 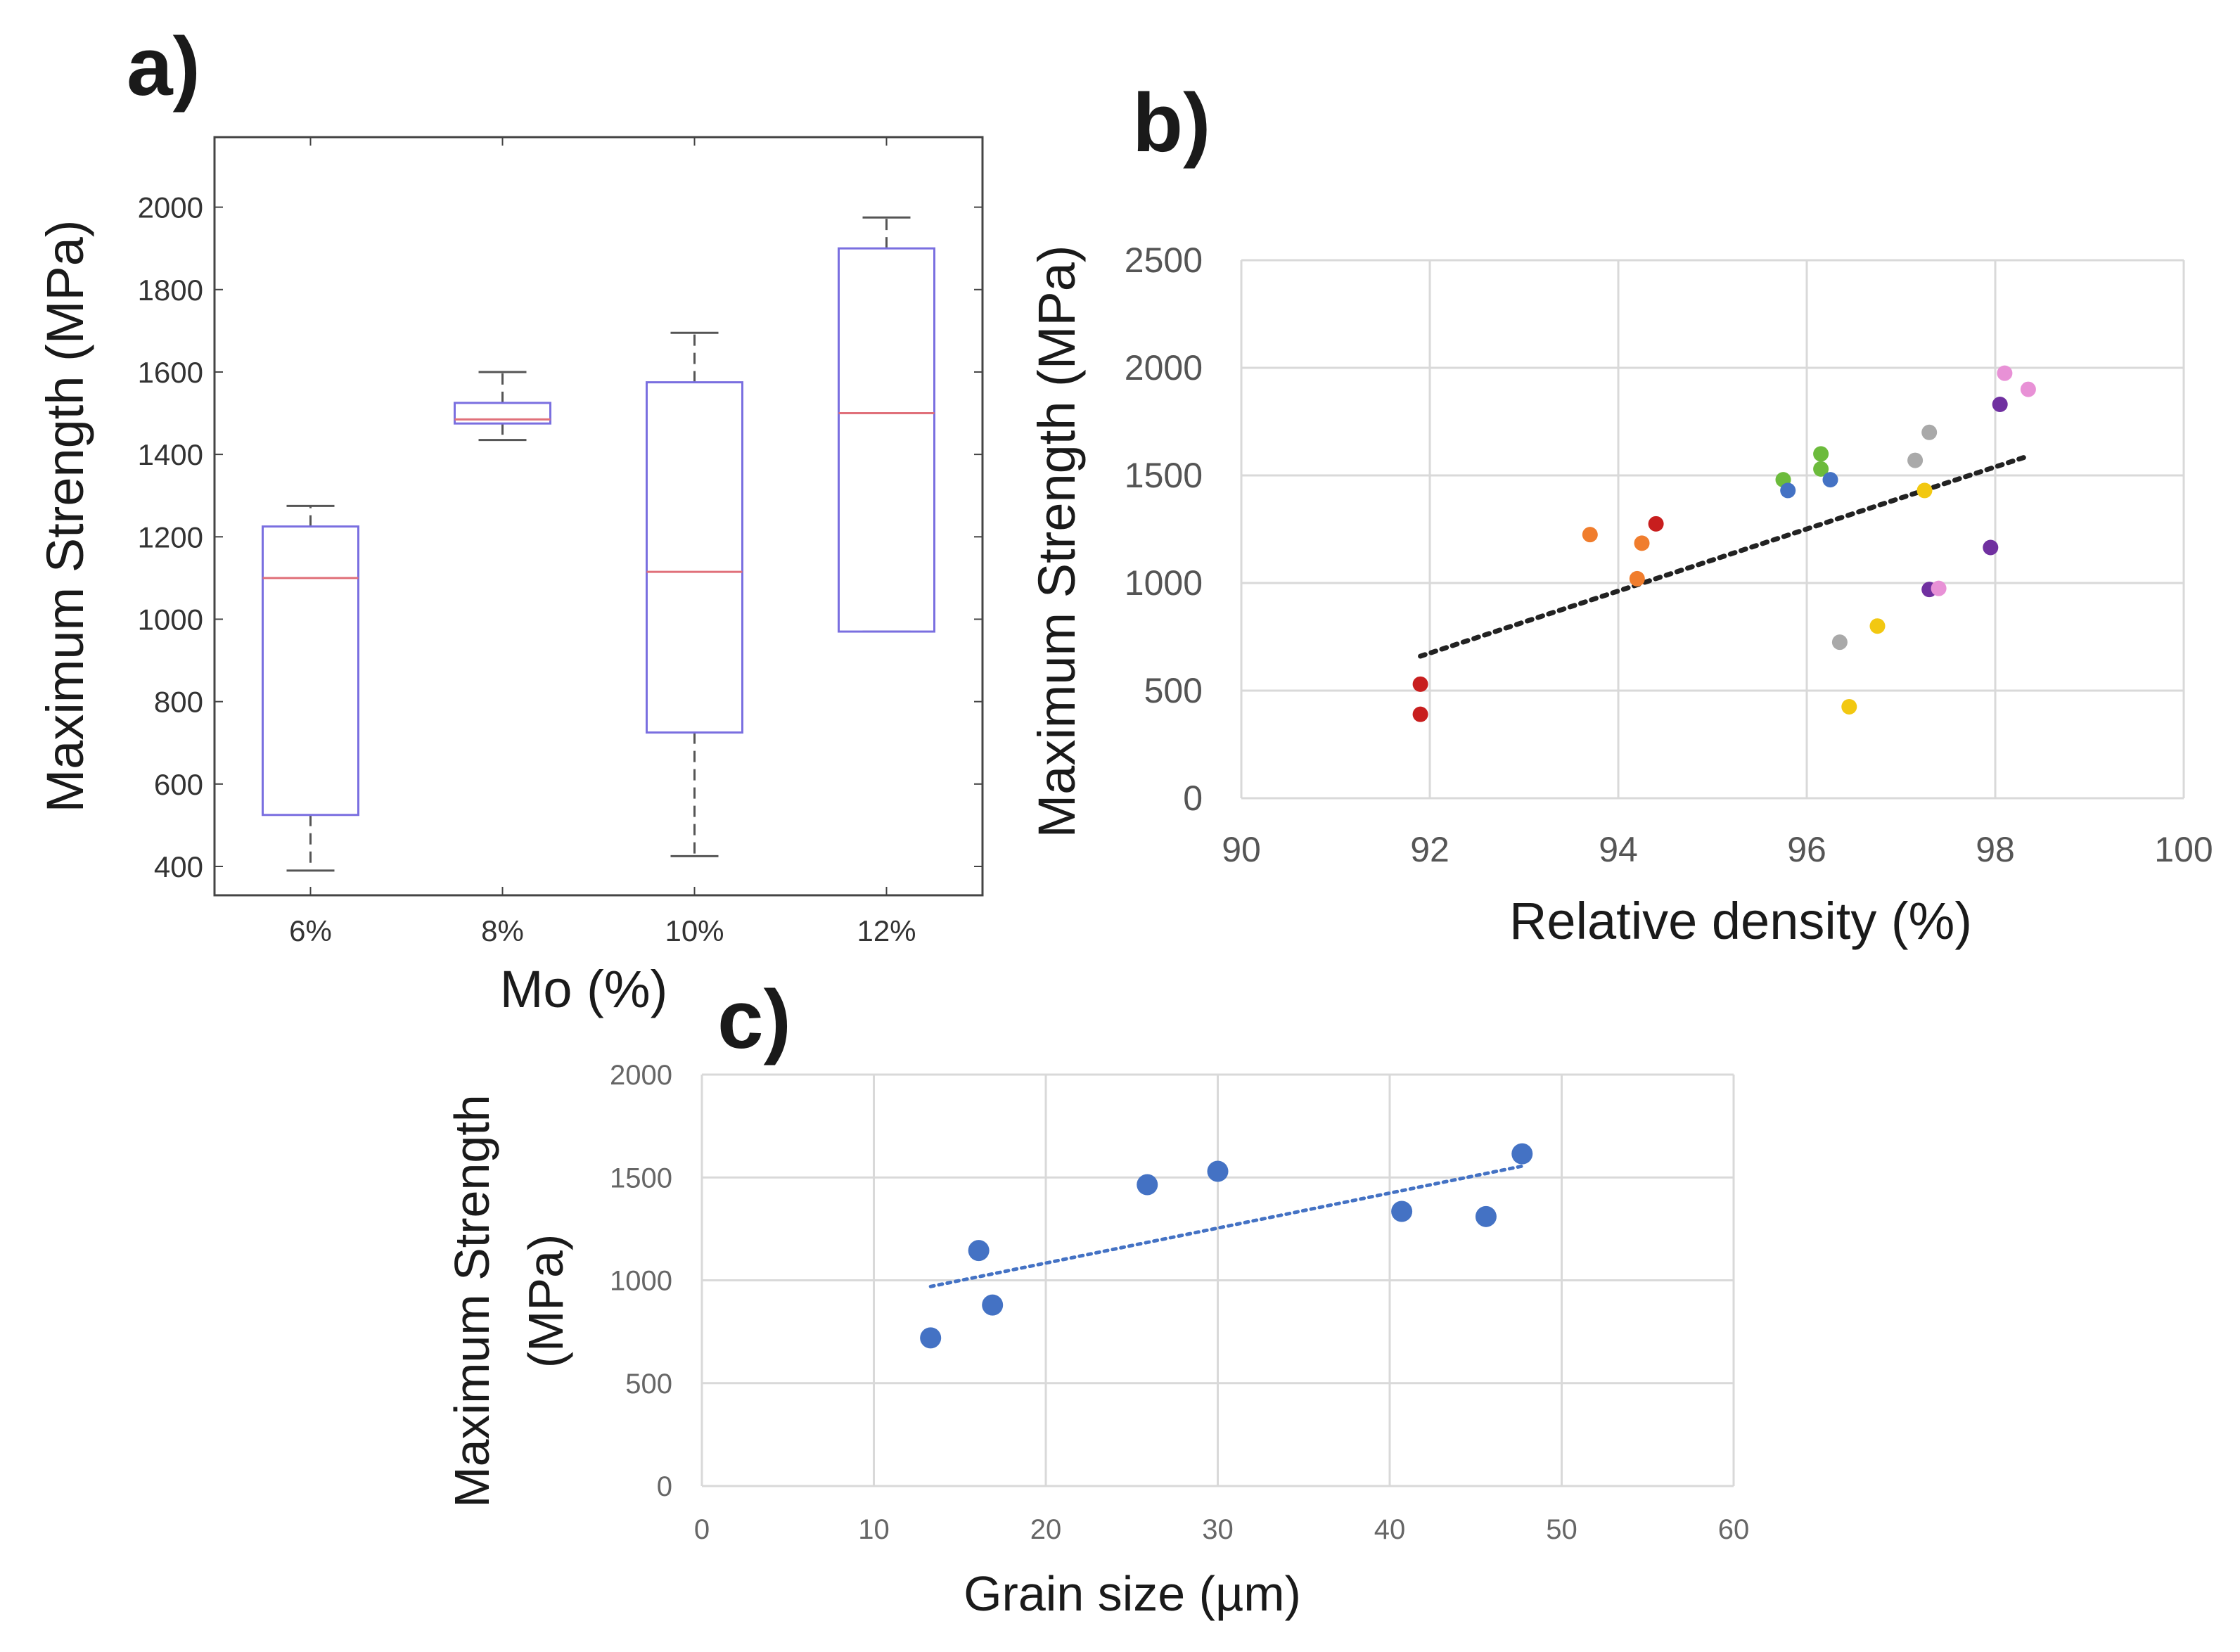 I want to click on panel-b-grid, so click(x=1713, y=529).